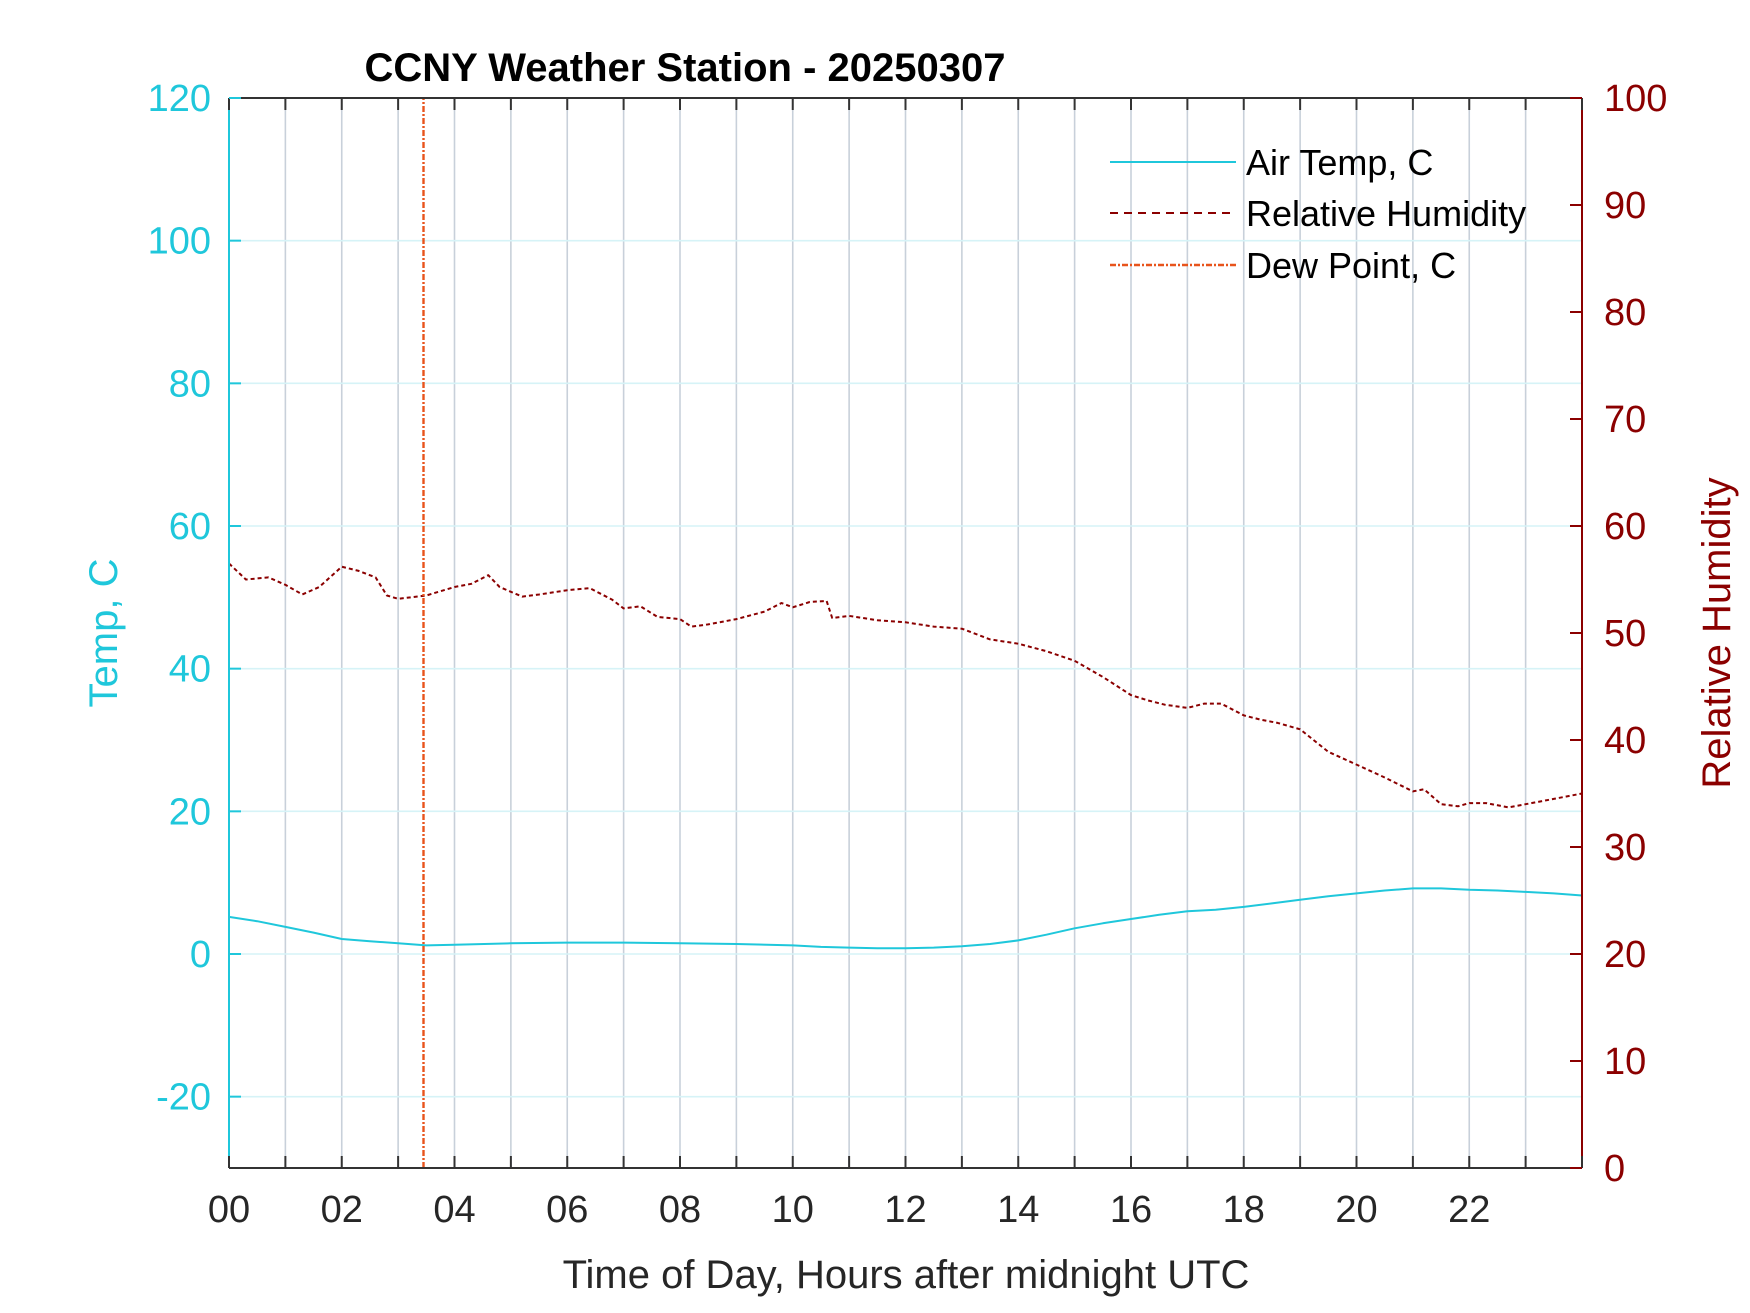  What do you see at coordinates (1625, 634) in the screenshot?
I see `right-tick-label: 50` at bounding box center [1625, 634].